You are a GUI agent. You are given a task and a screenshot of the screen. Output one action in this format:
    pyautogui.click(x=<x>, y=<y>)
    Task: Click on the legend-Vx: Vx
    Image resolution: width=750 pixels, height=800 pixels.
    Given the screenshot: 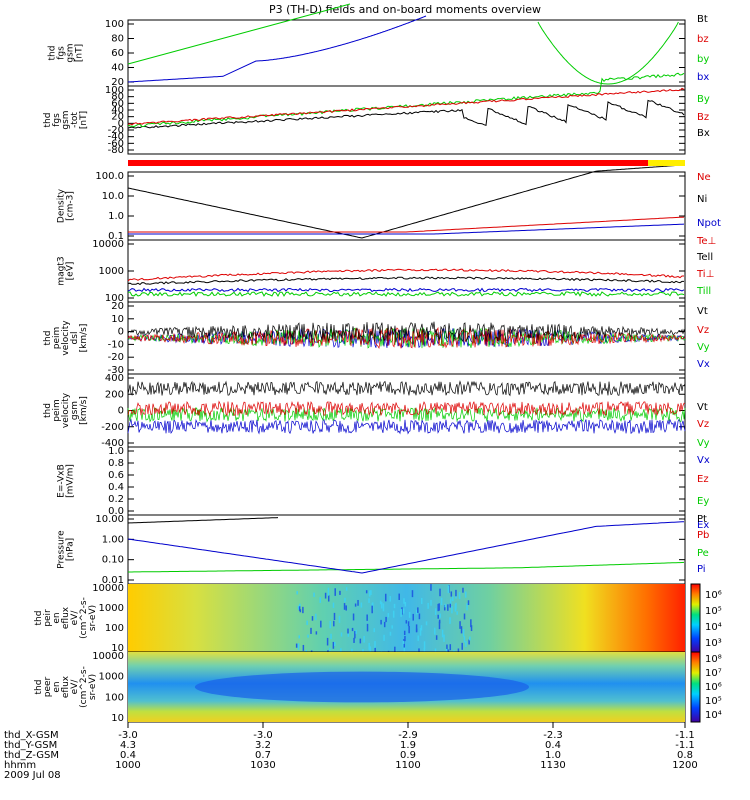 What is the action you would take?
    pyautogui.click(x=703, y=364)
    